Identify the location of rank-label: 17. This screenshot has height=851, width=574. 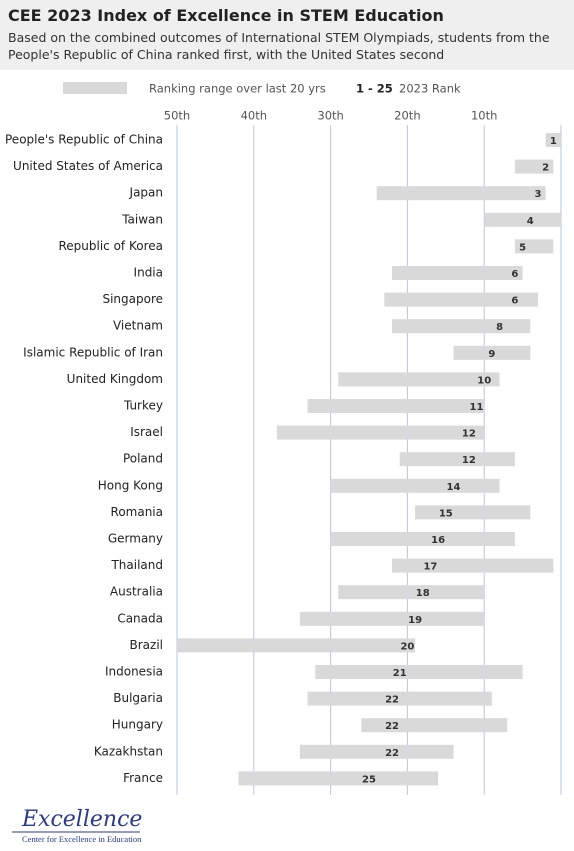
(430, 567).